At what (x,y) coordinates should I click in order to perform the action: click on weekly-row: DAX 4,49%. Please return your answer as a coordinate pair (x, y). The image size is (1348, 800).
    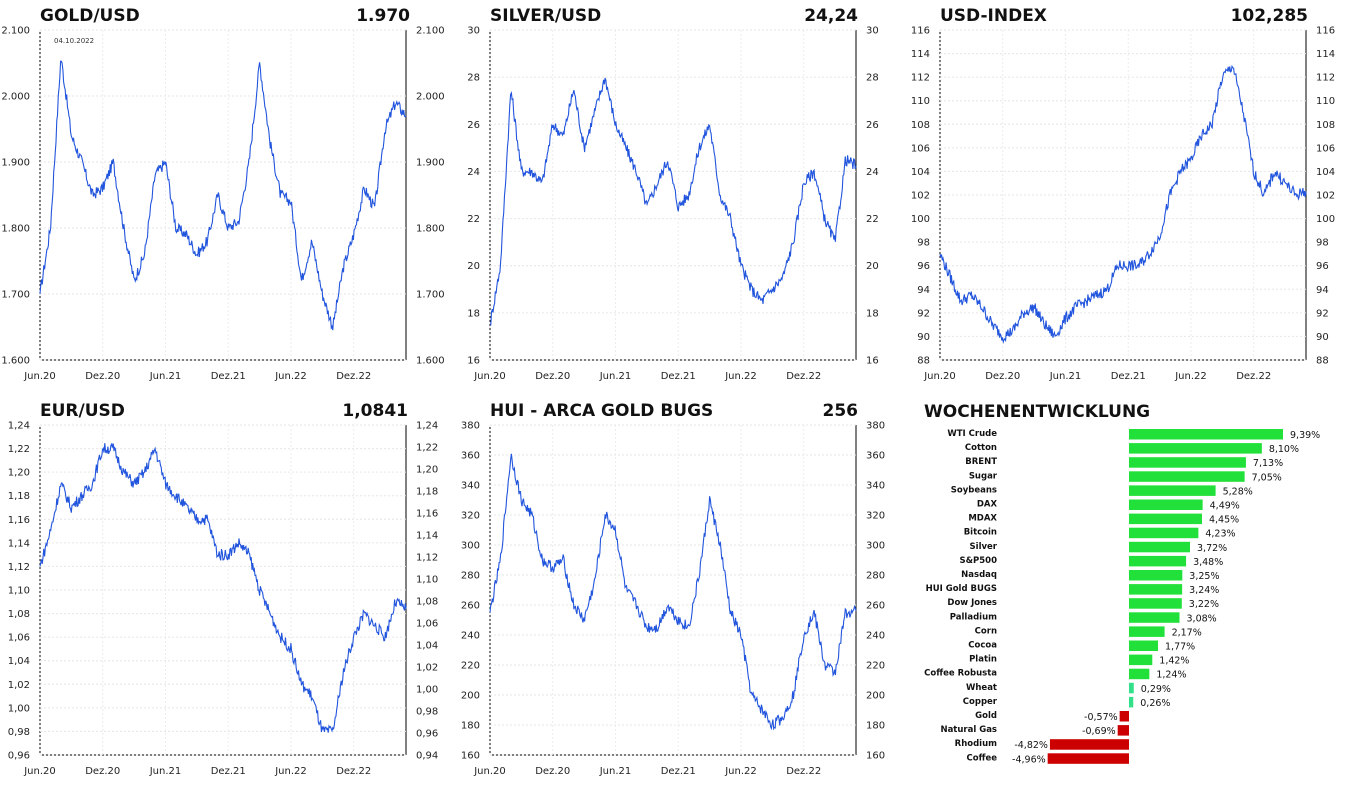
    Looking at the image, I should click on (1108, 505).